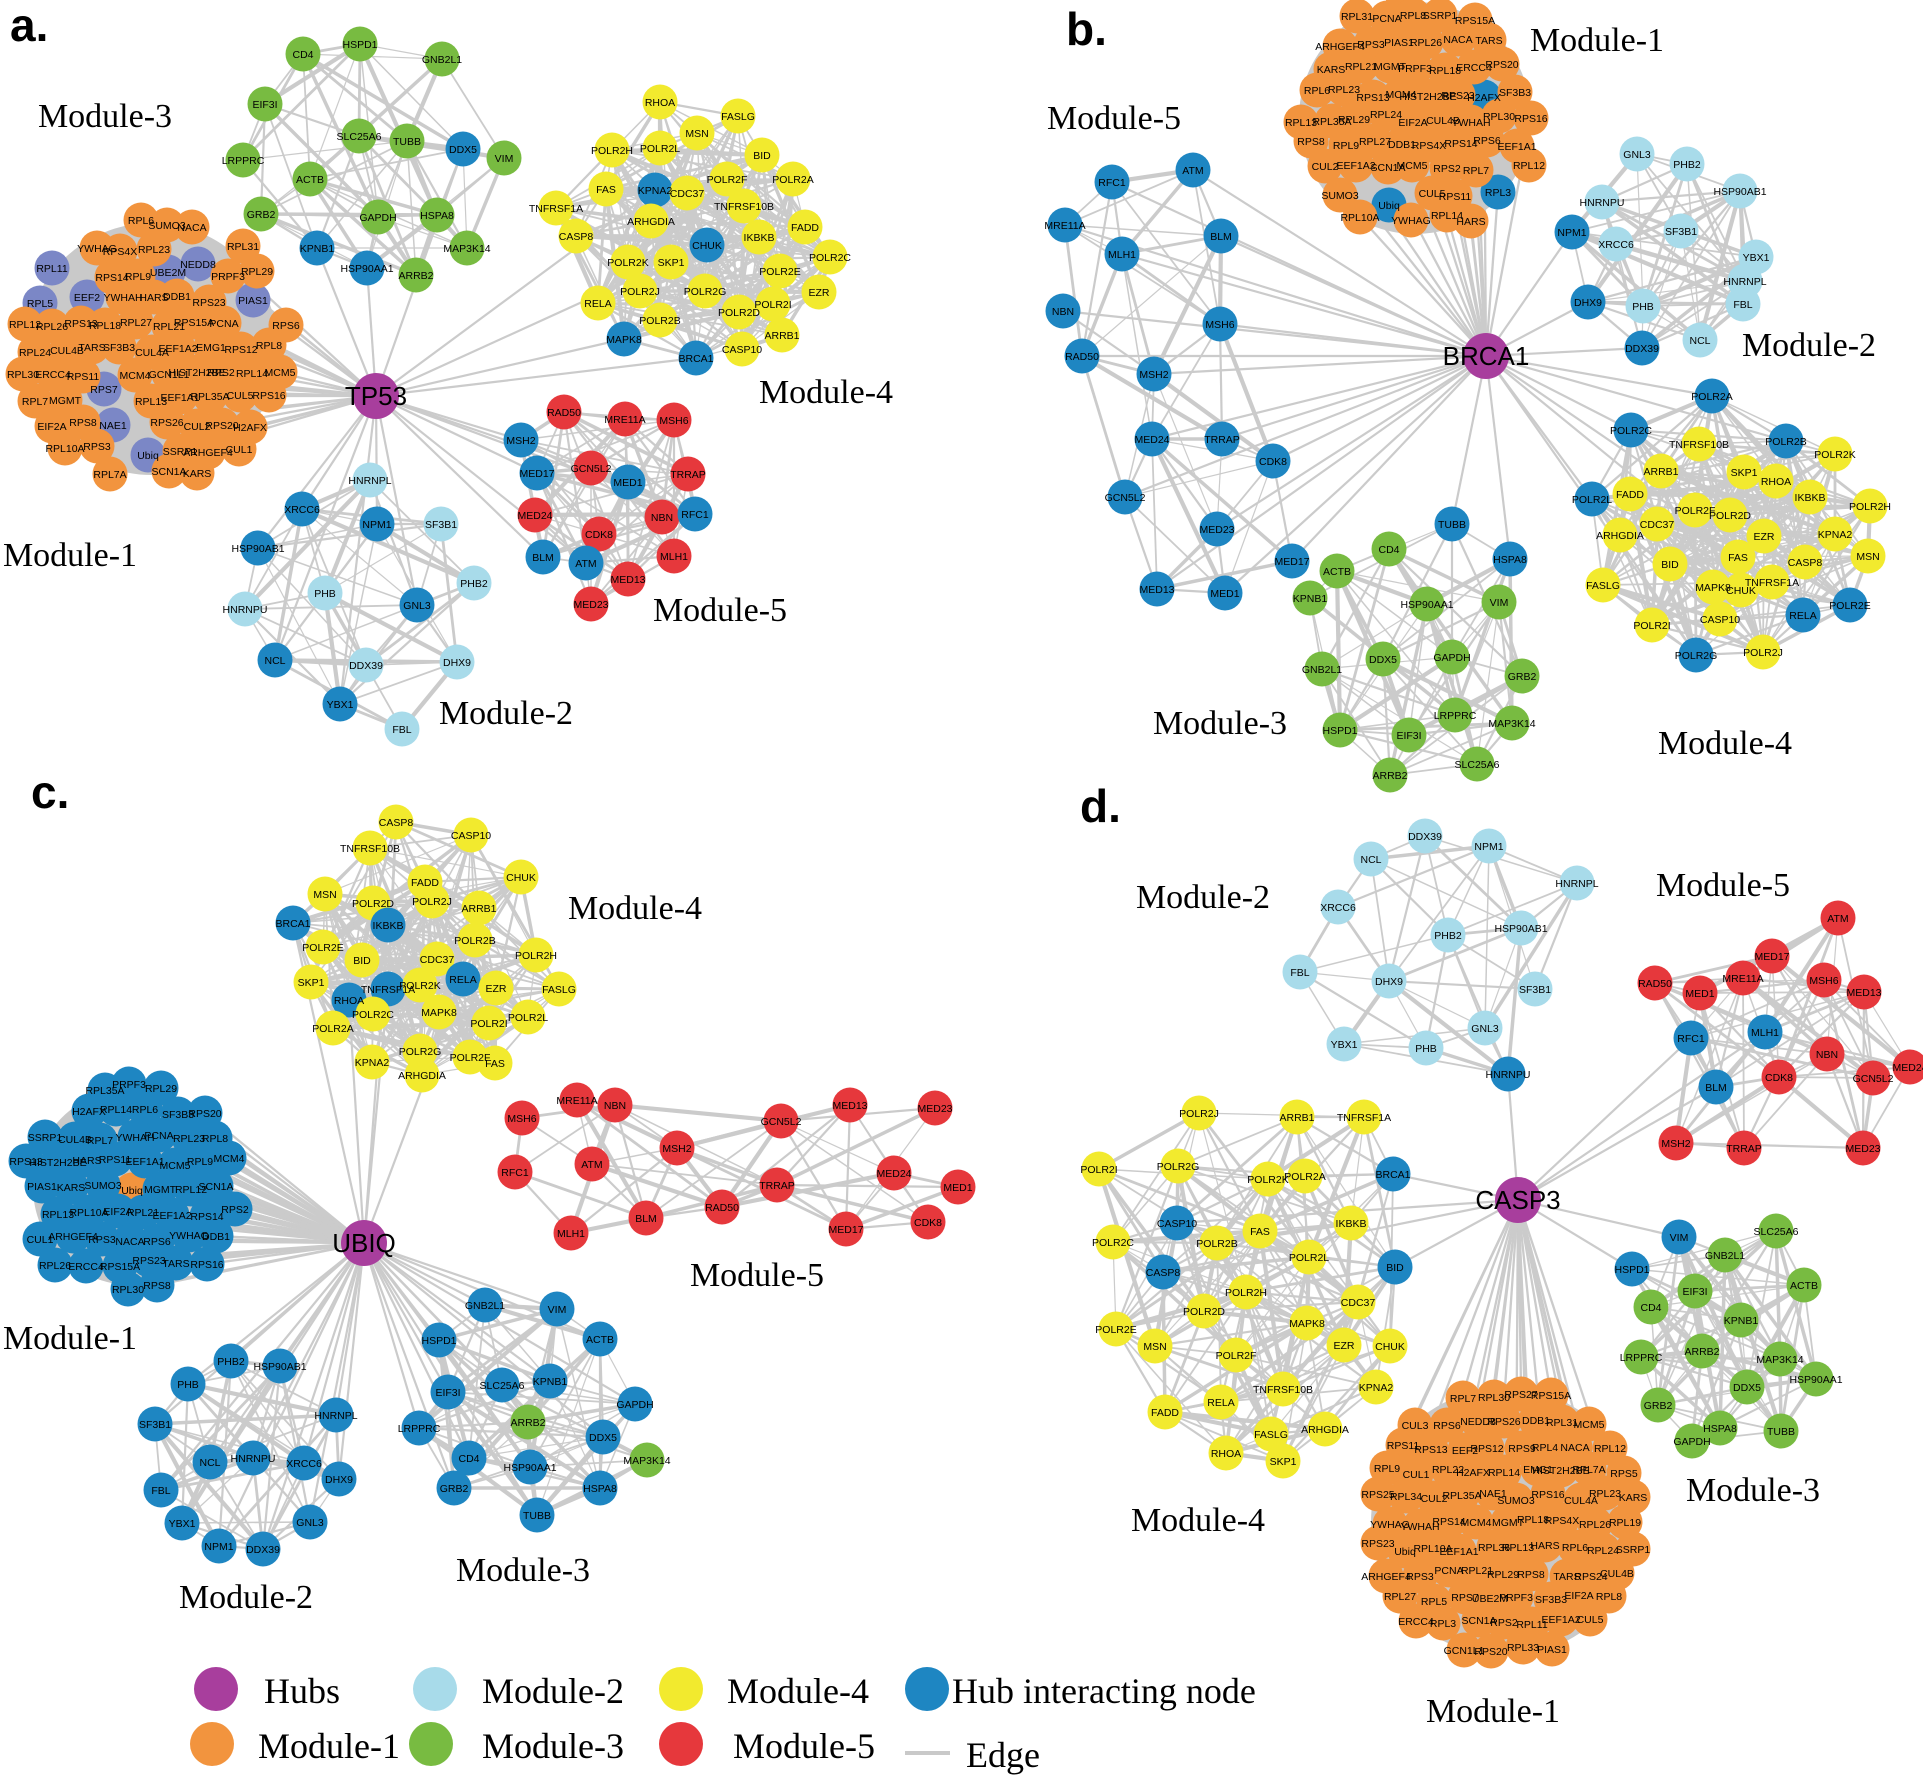 The width and height of the screenshot is (1923, 1780). I want to click on svg-text: EZR, so click(1764, 537).